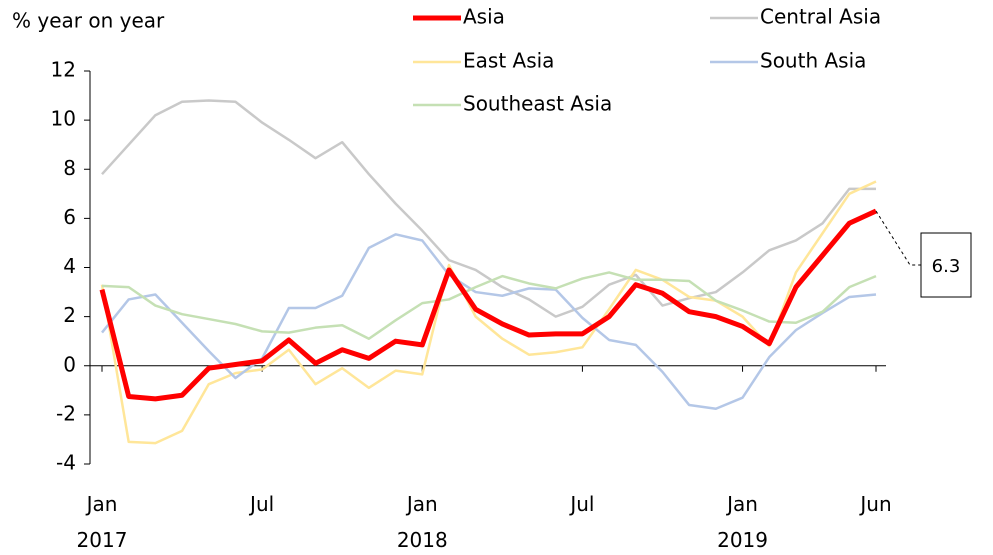  What do you see at coordinates (69, 168) in the screenshot?
I see `y-tick-label: 8` at bounding box center [69, 168].